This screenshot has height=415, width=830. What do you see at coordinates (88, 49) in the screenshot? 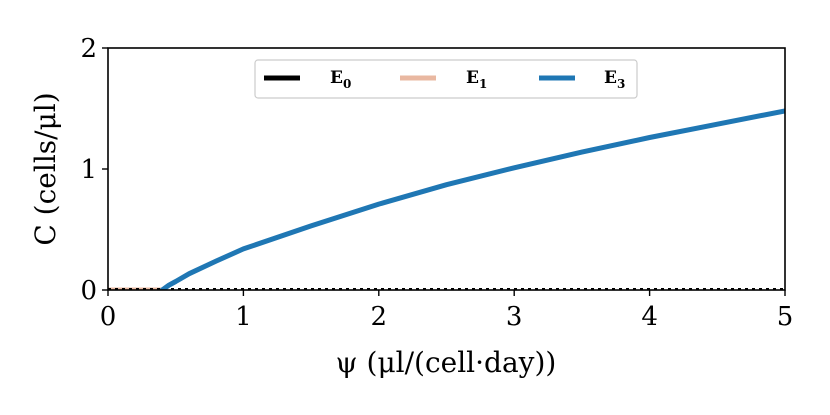
I see `y-tick-label: 2` at bounding box center [88, 49].